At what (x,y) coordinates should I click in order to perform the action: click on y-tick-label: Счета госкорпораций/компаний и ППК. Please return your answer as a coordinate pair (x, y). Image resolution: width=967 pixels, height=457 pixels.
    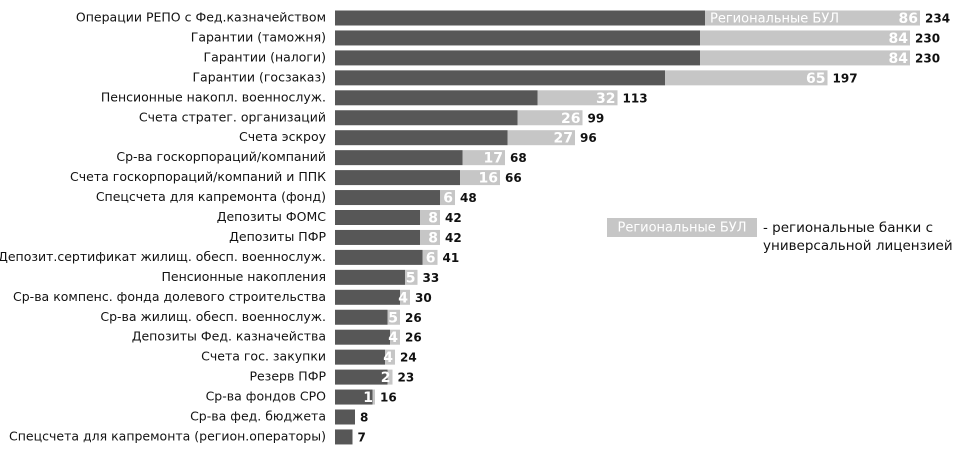
    Looking at the image, I should click on (198, 176).